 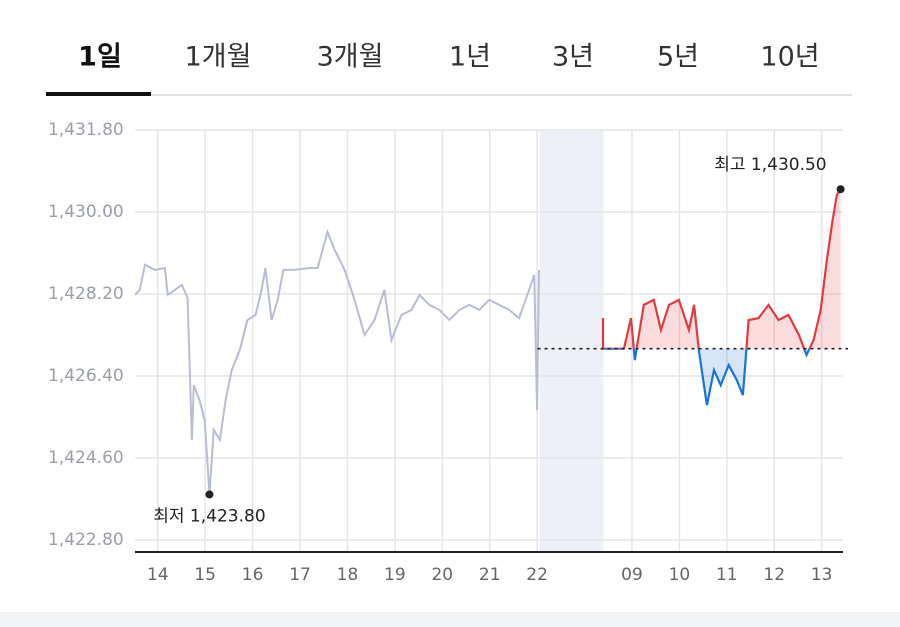 What do you see at coordinates (678, 57) in the screenshot?
I see `tab: 5년` at bounding box center [678, 57].